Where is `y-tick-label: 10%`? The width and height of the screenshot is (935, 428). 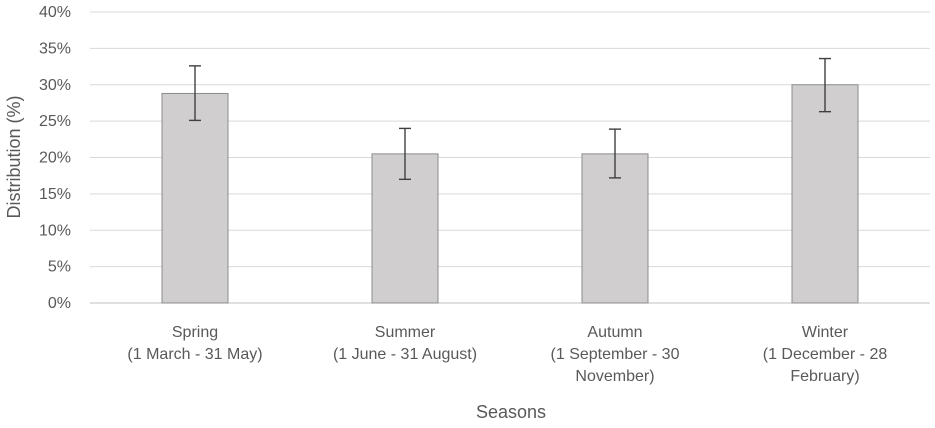 y-tick-label: 10% is located at coordinates (55, 230).